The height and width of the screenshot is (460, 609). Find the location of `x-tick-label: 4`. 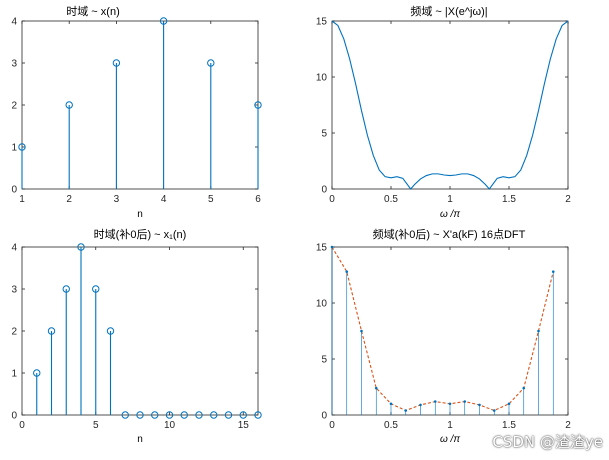

x-tick-label: 4 is located at coordinates (164, 199).